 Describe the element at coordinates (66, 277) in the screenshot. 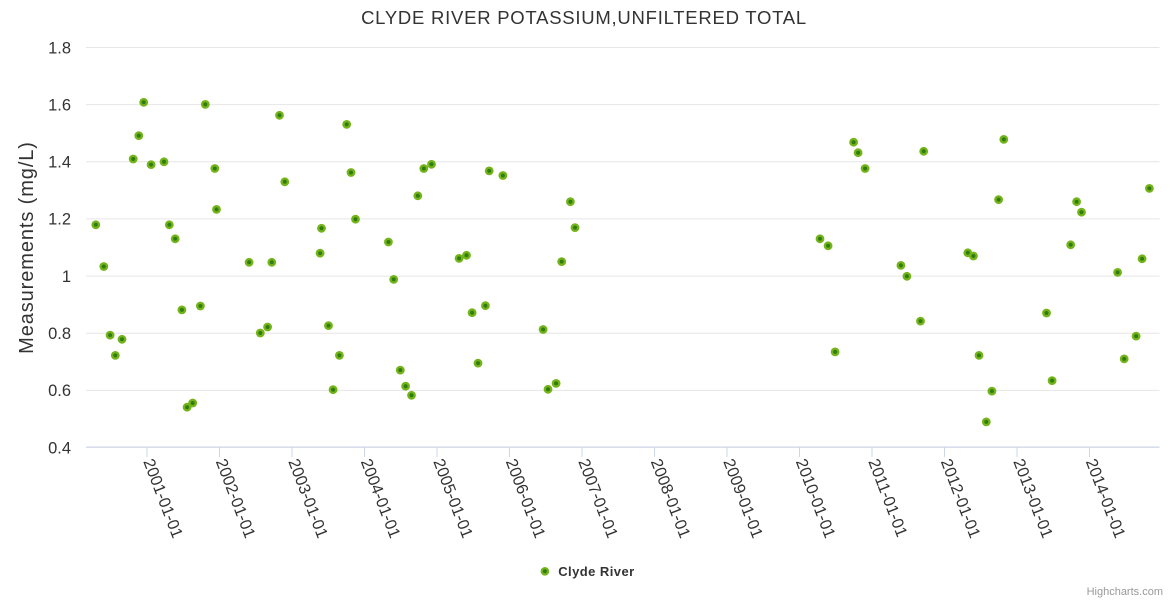

I see `svg-text: 1` at that location.